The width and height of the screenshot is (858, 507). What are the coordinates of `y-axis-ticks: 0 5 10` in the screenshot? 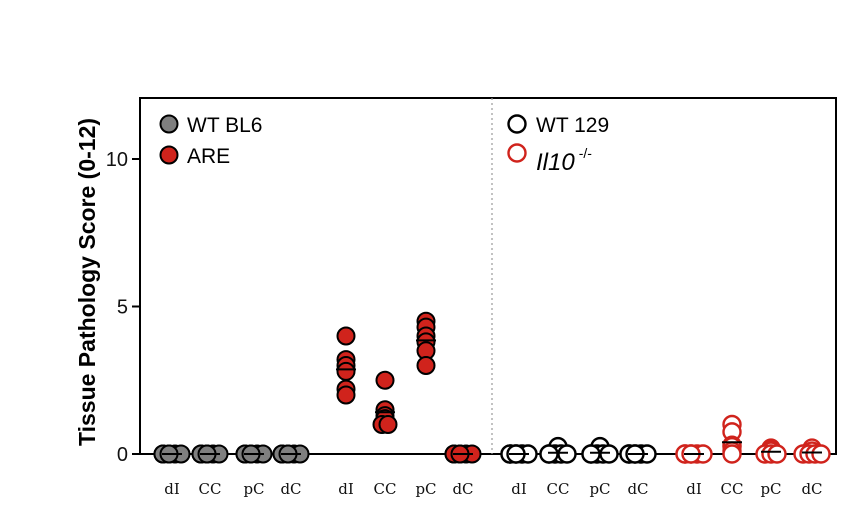 It's located at (123, 307).